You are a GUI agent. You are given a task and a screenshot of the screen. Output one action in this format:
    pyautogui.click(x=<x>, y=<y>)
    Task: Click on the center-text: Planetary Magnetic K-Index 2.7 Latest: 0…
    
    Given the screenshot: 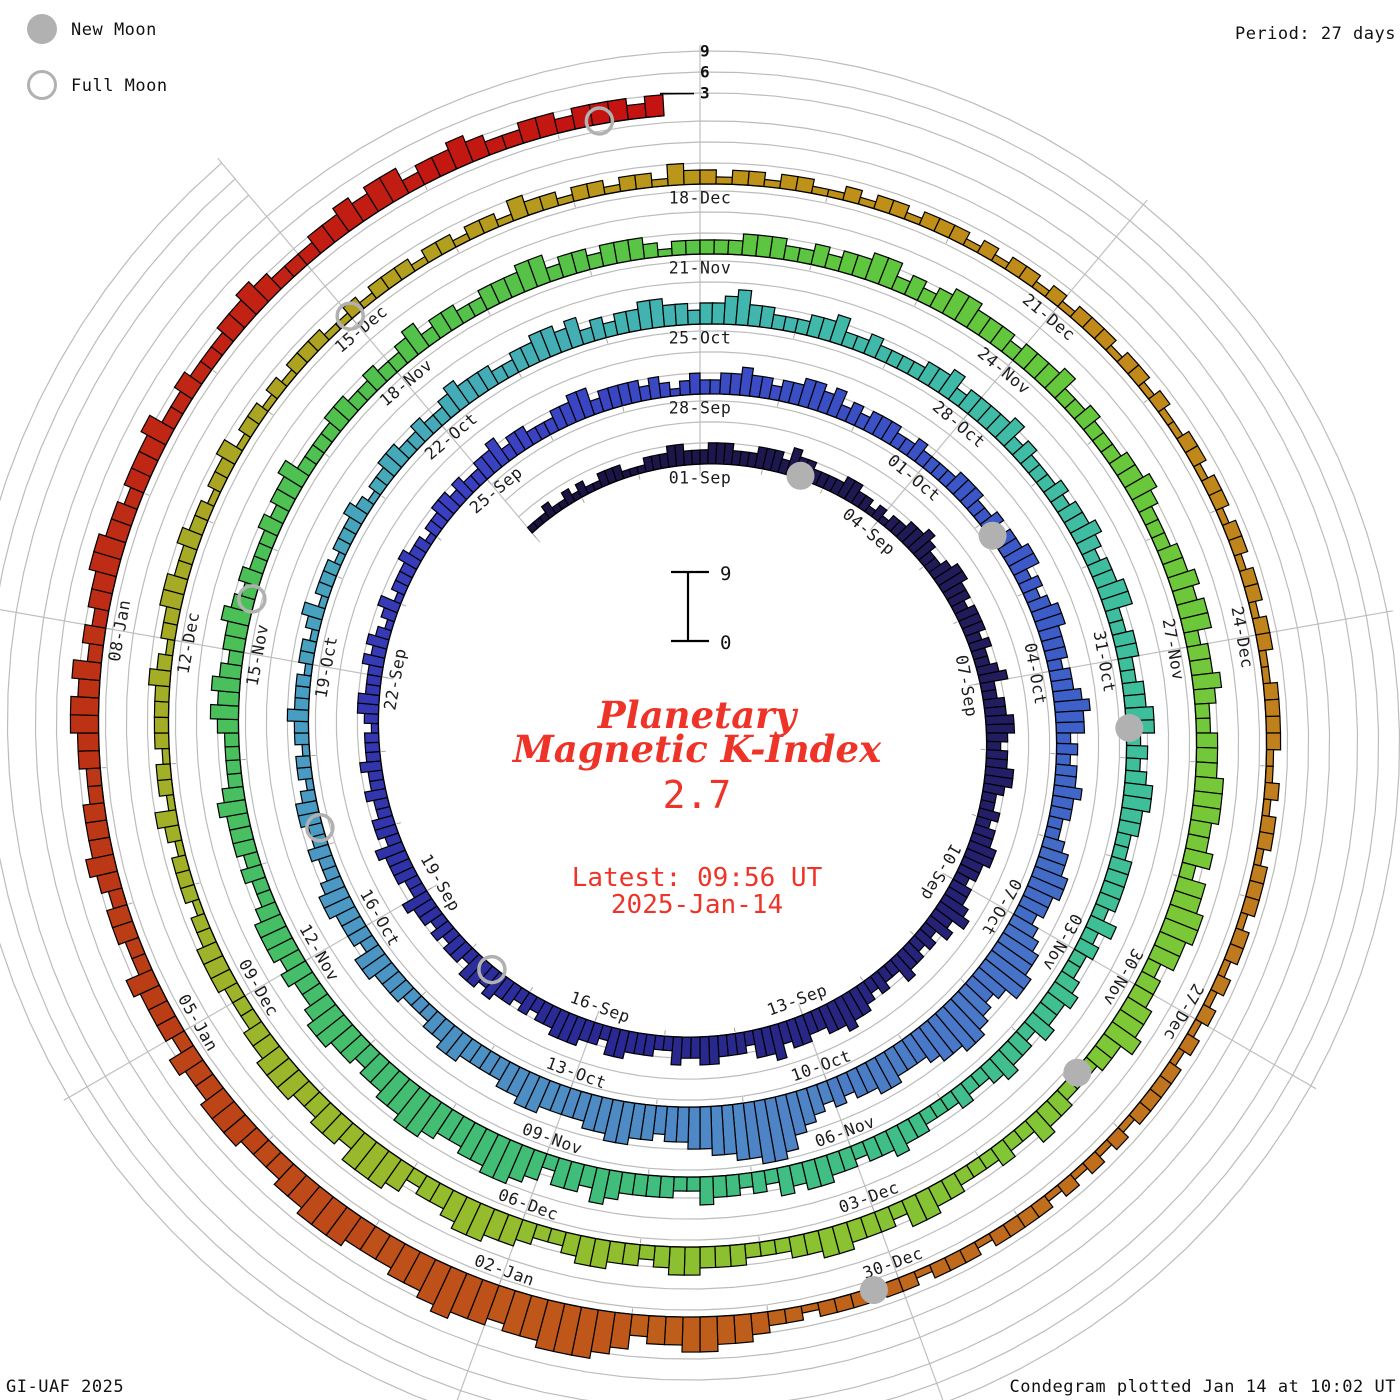 What is the action you would take?
    pyautogui.click(x=696, y=806)
    